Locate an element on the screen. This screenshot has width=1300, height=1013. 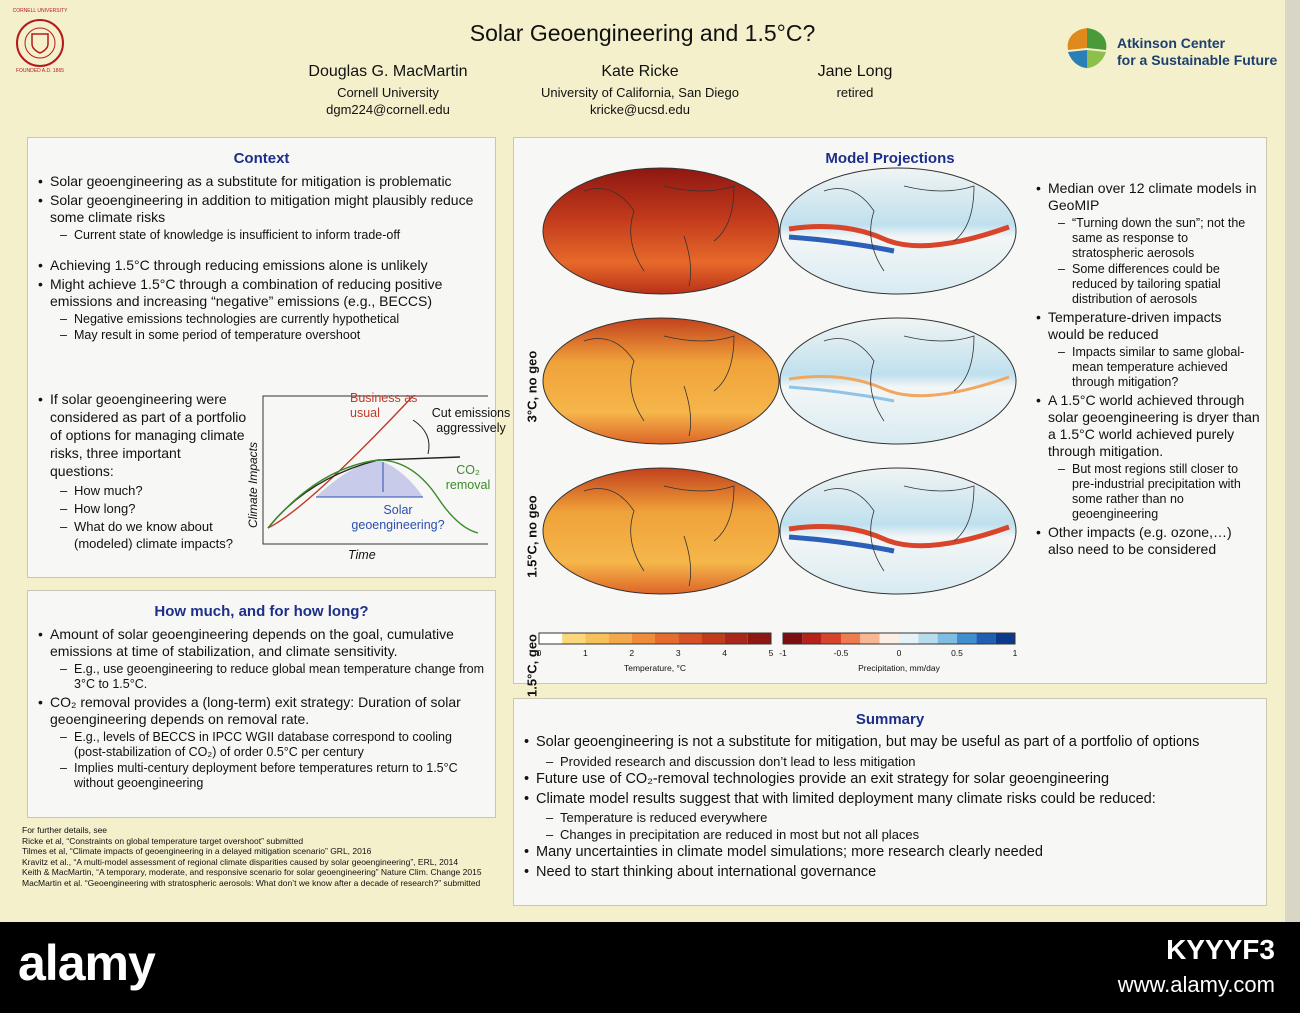
colorbar-tick: 2 is located at coordinates (632, 653).